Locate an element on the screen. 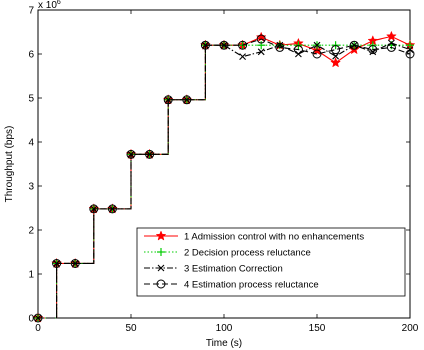  x-tick-label: 50 is located at coordinates (131, 328).